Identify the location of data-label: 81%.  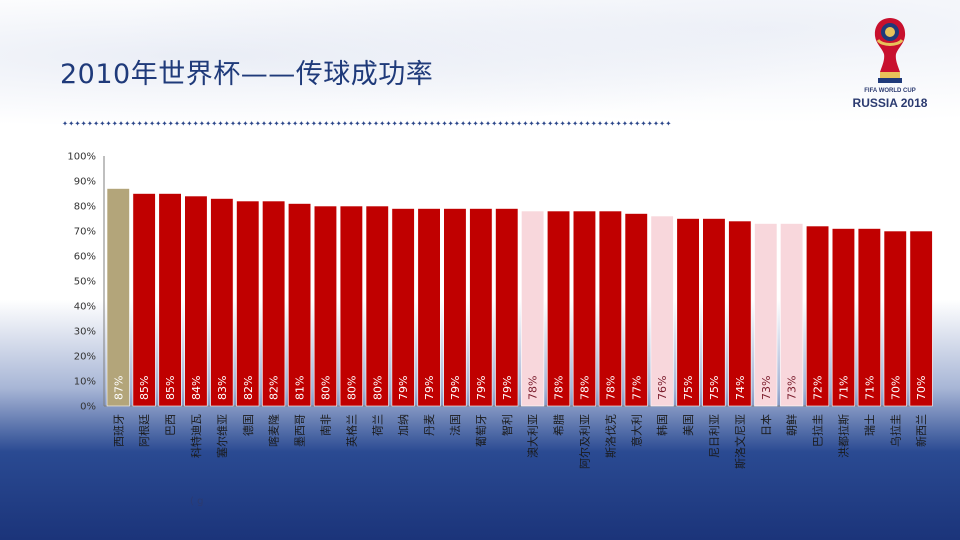
(300, 388).